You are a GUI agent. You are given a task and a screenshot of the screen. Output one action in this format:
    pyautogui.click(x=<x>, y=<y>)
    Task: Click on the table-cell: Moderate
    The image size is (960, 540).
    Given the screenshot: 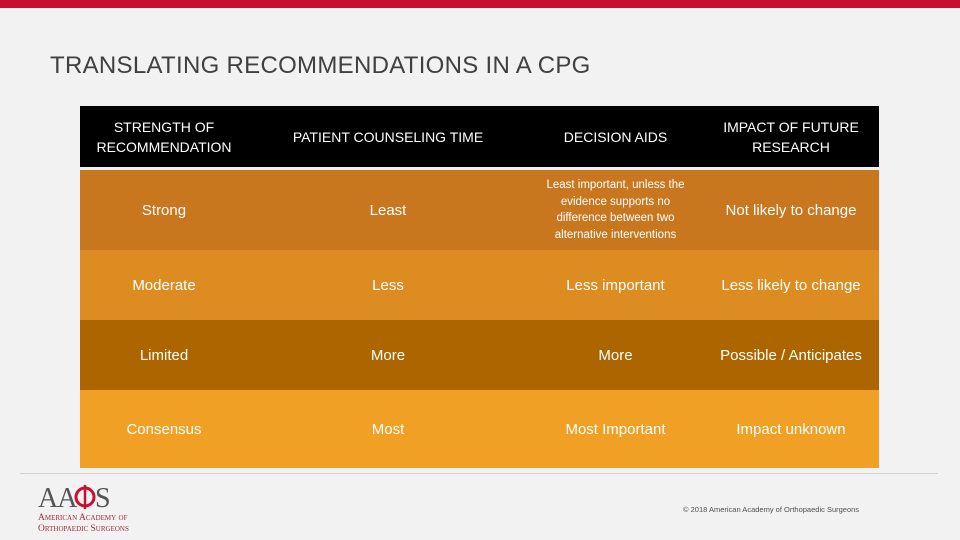 What is the action you would take?
    pyautogui.click(x=164, y=285)
    